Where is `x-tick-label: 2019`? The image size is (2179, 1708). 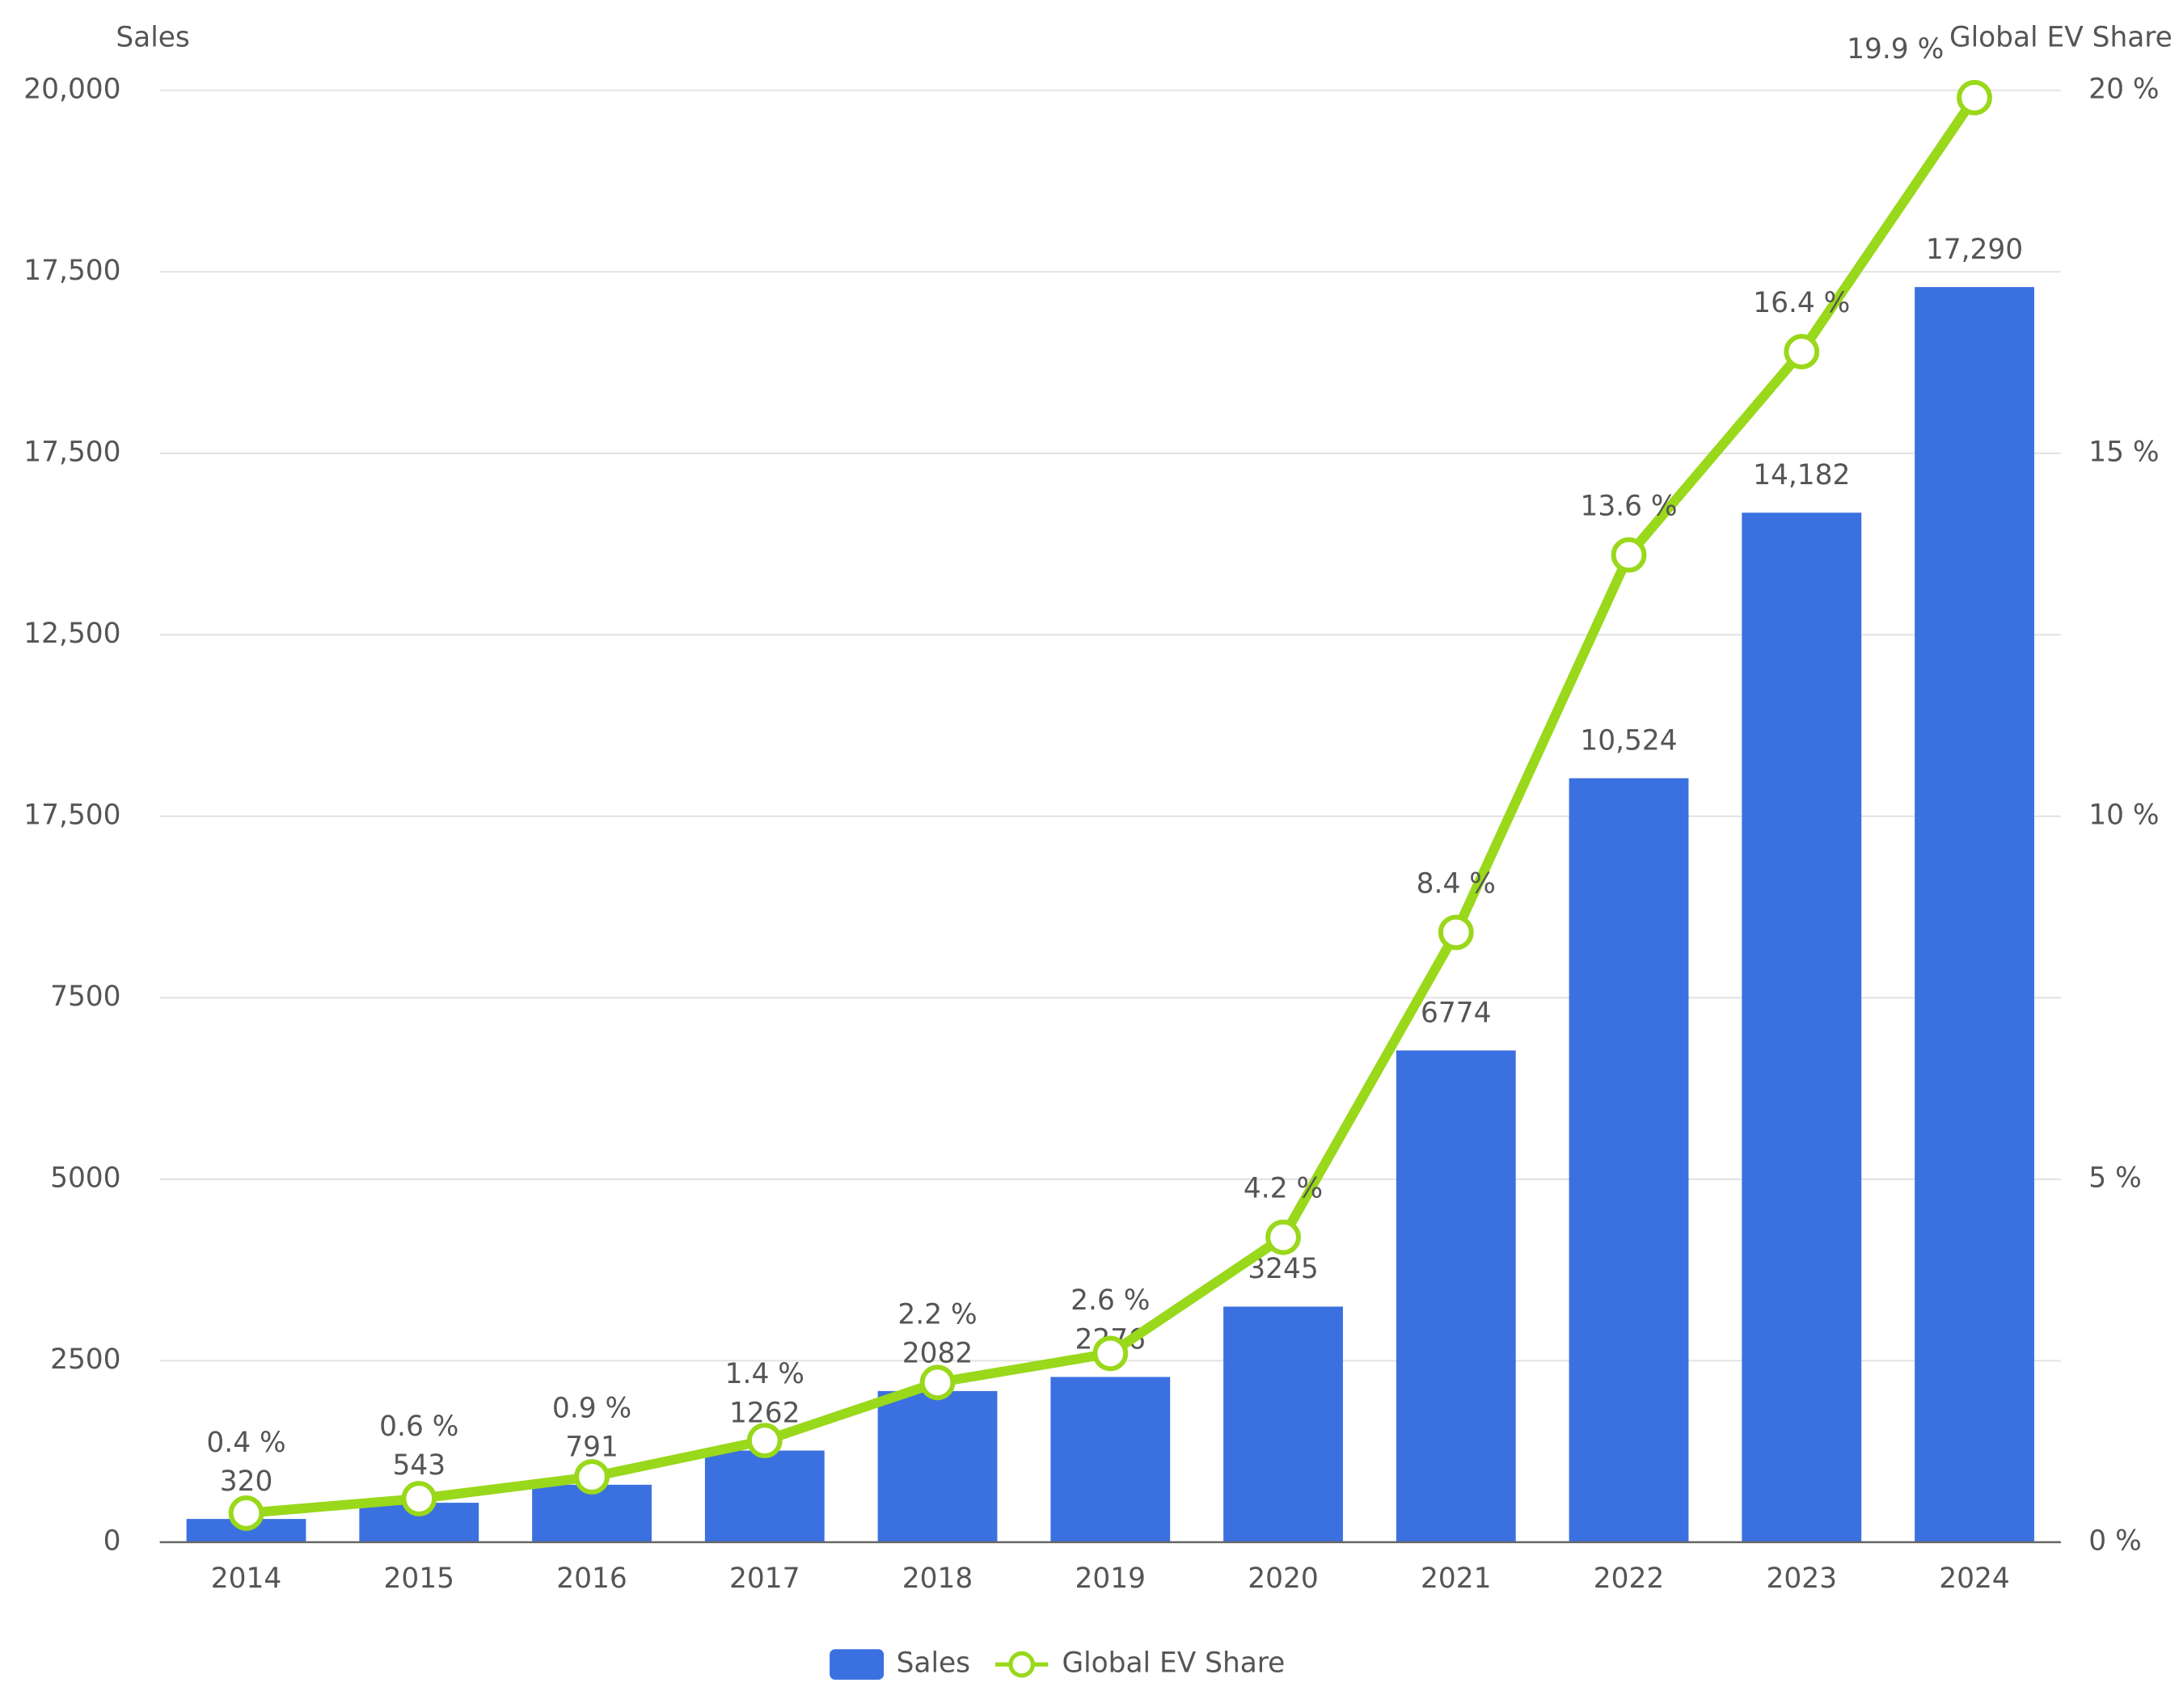
x-tick-label: 2019 is located at coordinates (1111, 1579).